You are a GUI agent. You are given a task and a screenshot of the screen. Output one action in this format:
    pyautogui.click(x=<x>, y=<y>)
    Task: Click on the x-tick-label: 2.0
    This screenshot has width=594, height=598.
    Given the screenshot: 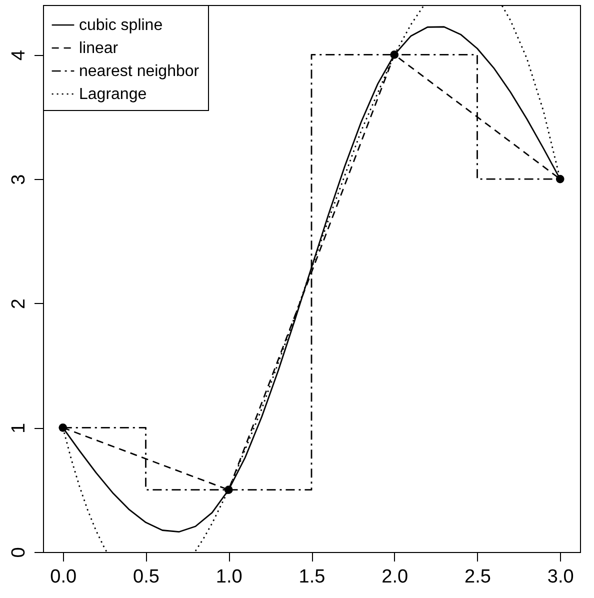 What is the action you would take?
    pyautogui.click(x=395, y=577)
    